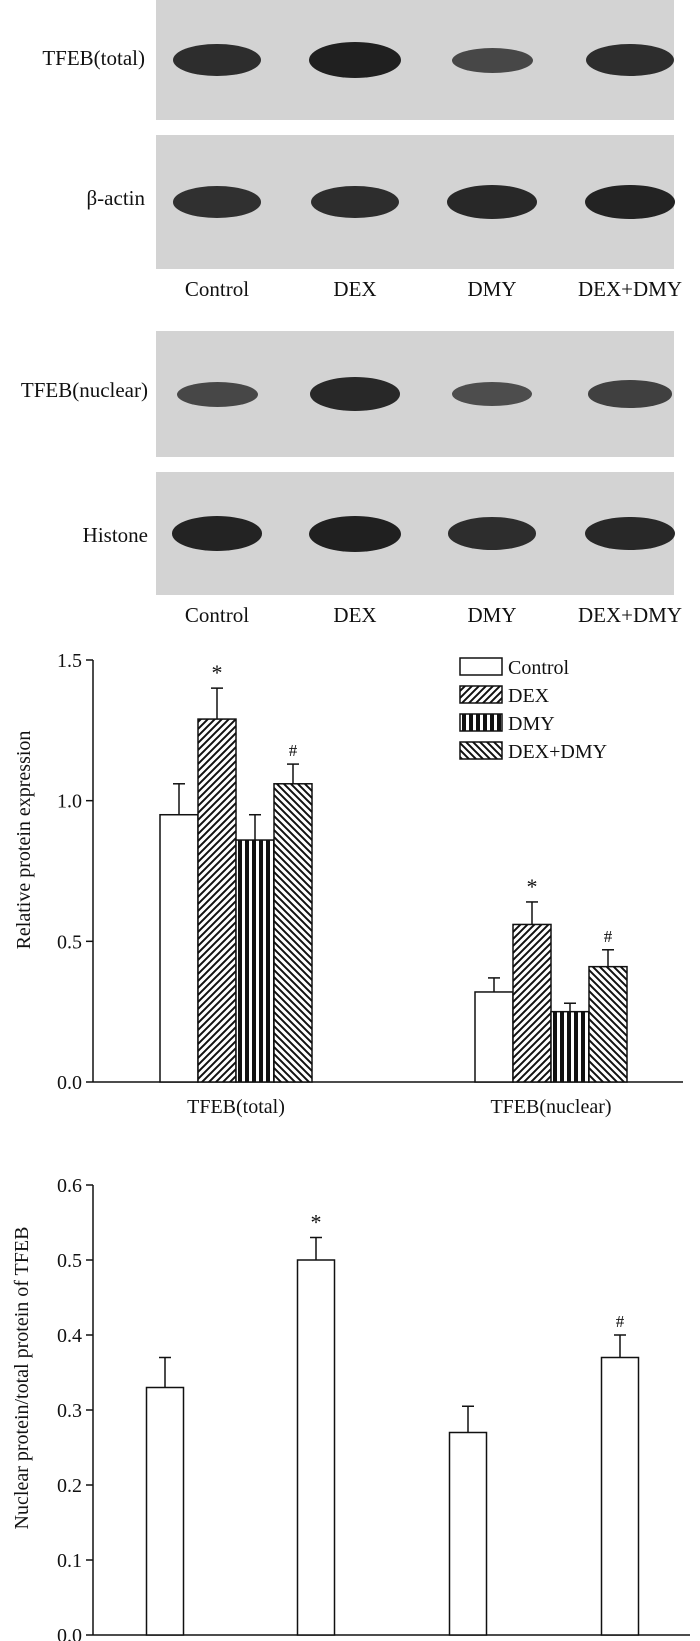  Describe the element at coordinates (69, 1486) in the screenshot. I see `y-tick-label: 0.2` at that location.